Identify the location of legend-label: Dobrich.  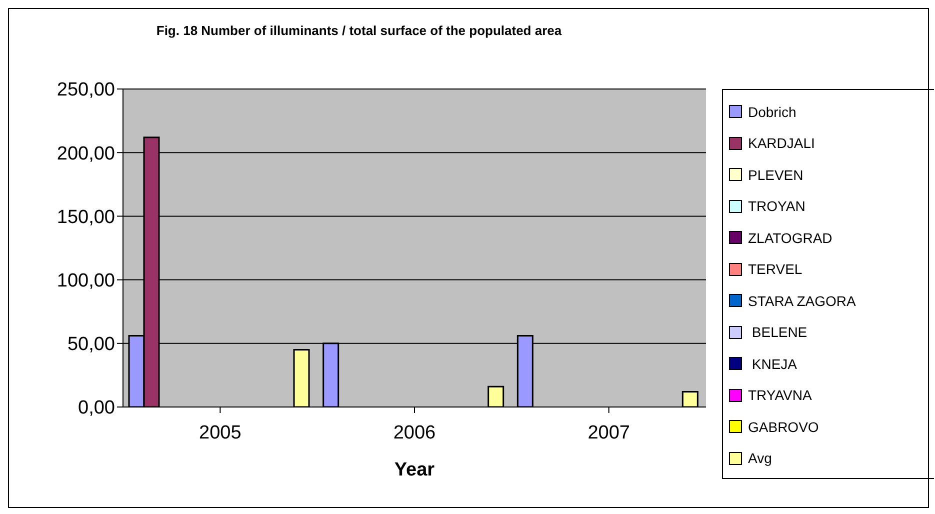
(772, 112).